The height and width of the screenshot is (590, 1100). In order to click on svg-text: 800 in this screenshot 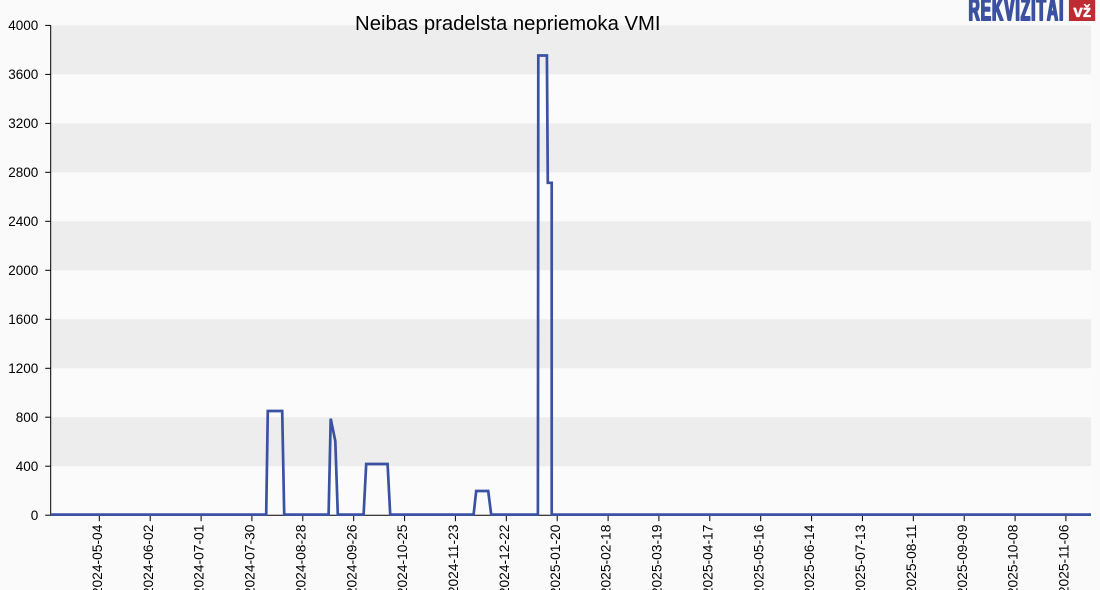, I will do `click(27, 417)`.